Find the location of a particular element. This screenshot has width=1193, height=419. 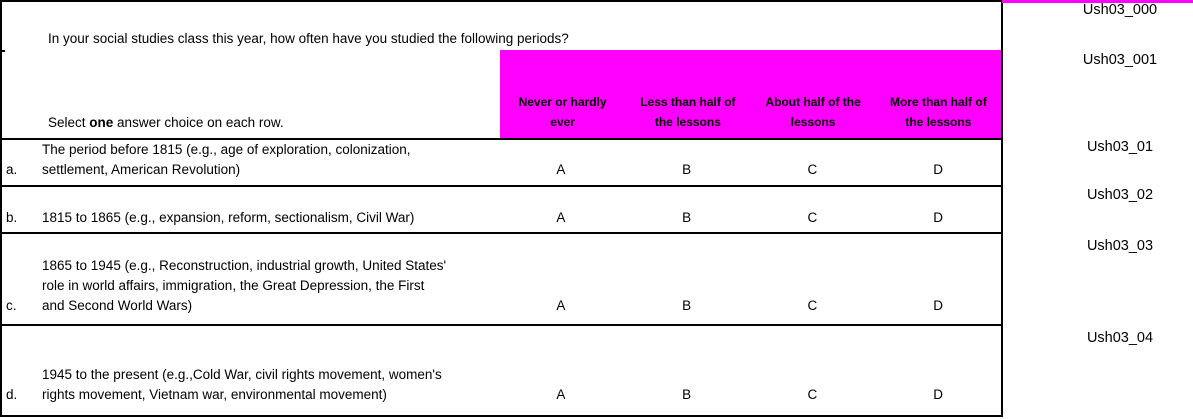

header-accent-strip is located at coordinates (1097, 1).